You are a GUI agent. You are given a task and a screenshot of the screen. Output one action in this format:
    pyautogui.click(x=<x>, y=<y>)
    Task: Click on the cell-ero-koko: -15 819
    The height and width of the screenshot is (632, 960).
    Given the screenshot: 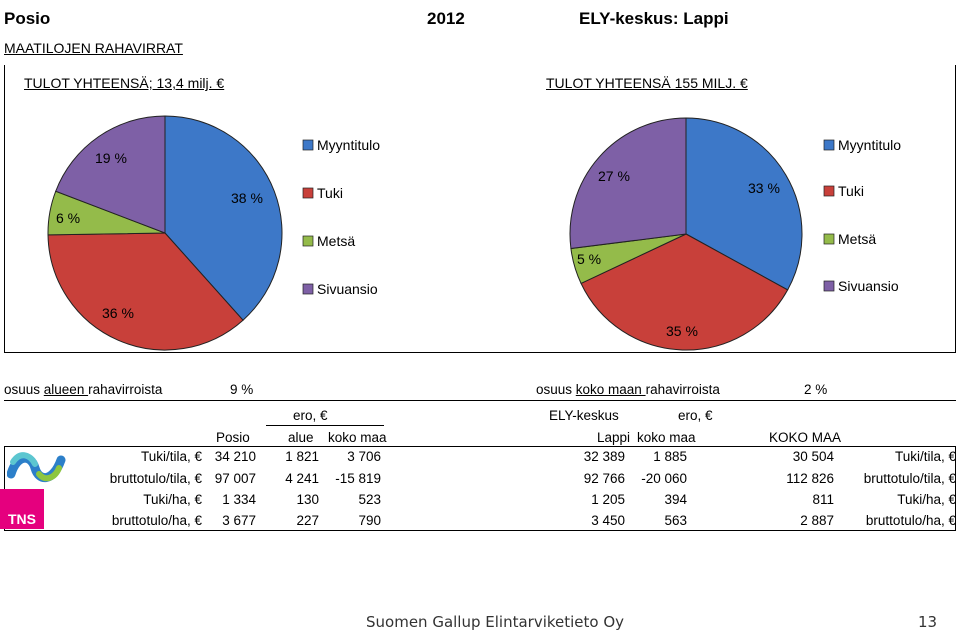 What is the action you would take?
    pyautogui.click(x=358, y=478)
    